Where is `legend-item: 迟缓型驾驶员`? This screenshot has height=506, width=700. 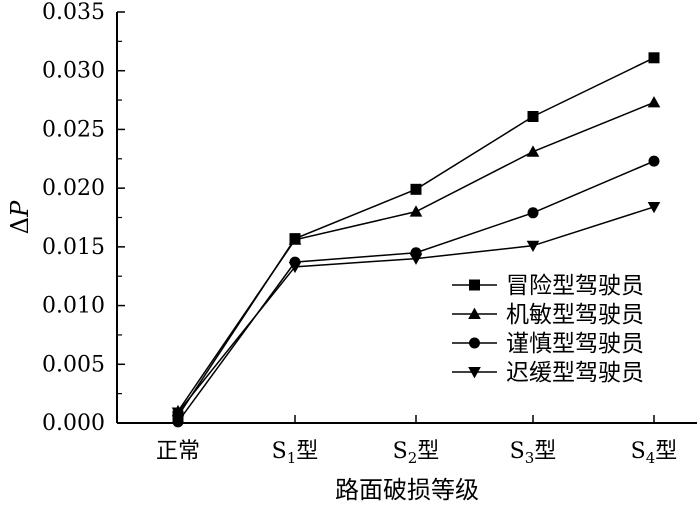 legend-item: 迟缓型驾驶员 is located at coordinates (548, 373).